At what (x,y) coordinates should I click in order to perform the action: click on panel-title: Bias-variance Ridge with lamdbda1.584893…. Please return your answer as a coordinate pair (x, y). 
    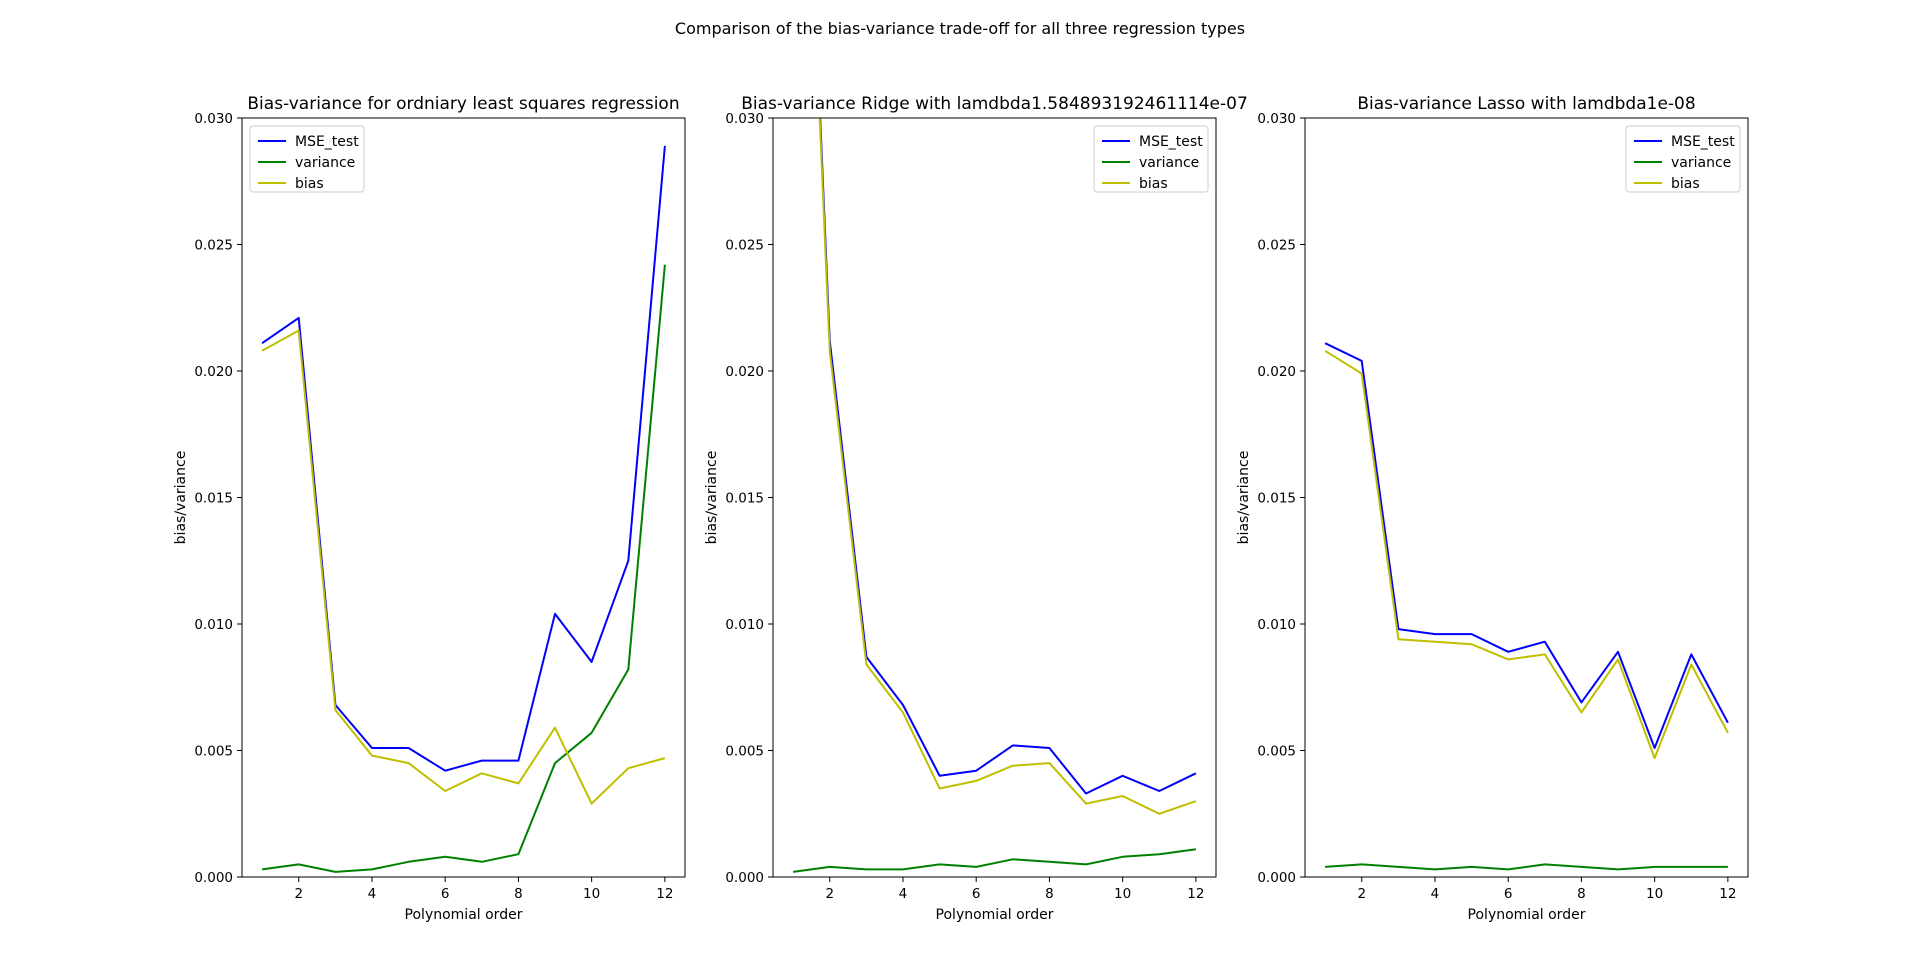
    Looking at the image, I should click on (994, 104).